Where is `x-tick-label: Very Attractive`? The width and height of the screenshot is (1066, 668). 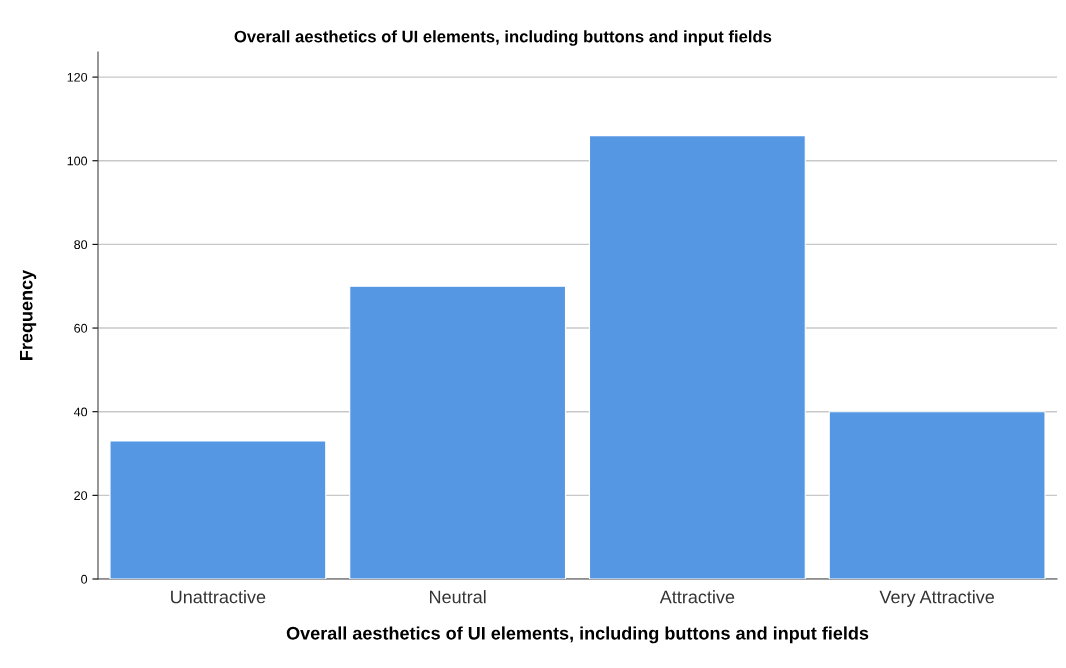
x-tick-label: Very Attractive is located at coordinates (937, 598).